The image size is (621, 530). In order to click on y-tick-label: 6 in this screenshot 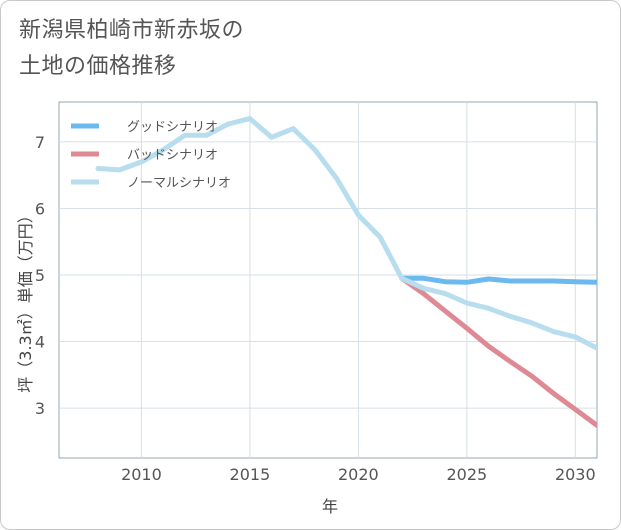, I will do `click(40, 208)`.